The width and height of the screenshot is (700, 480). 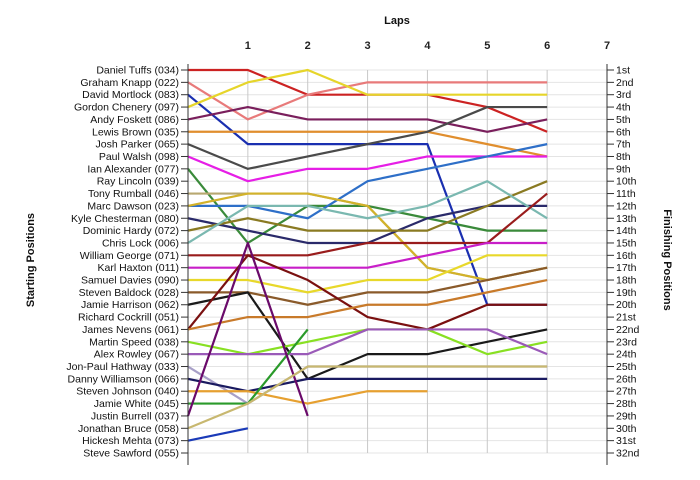 What do you see at coordinates (626, 281) in the screenshot?
I see `finishing-position-label: 18th` at bounding box center [626, 281].